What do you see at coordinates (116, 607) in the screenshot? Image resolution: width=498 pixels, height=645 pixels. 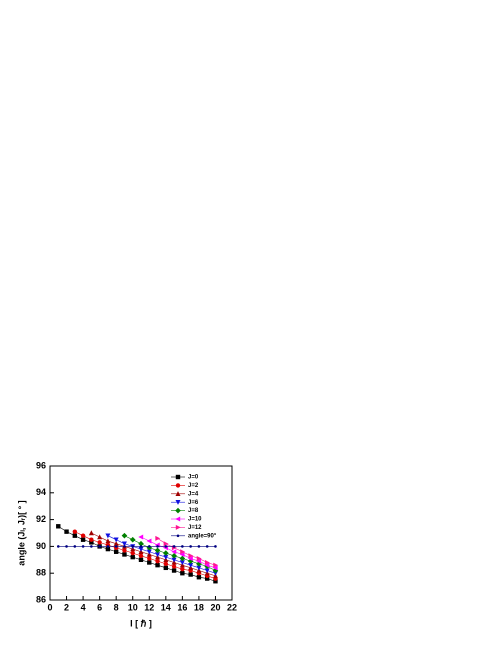 I see `x-tick-label: 8` at bounding box center [116, 607].